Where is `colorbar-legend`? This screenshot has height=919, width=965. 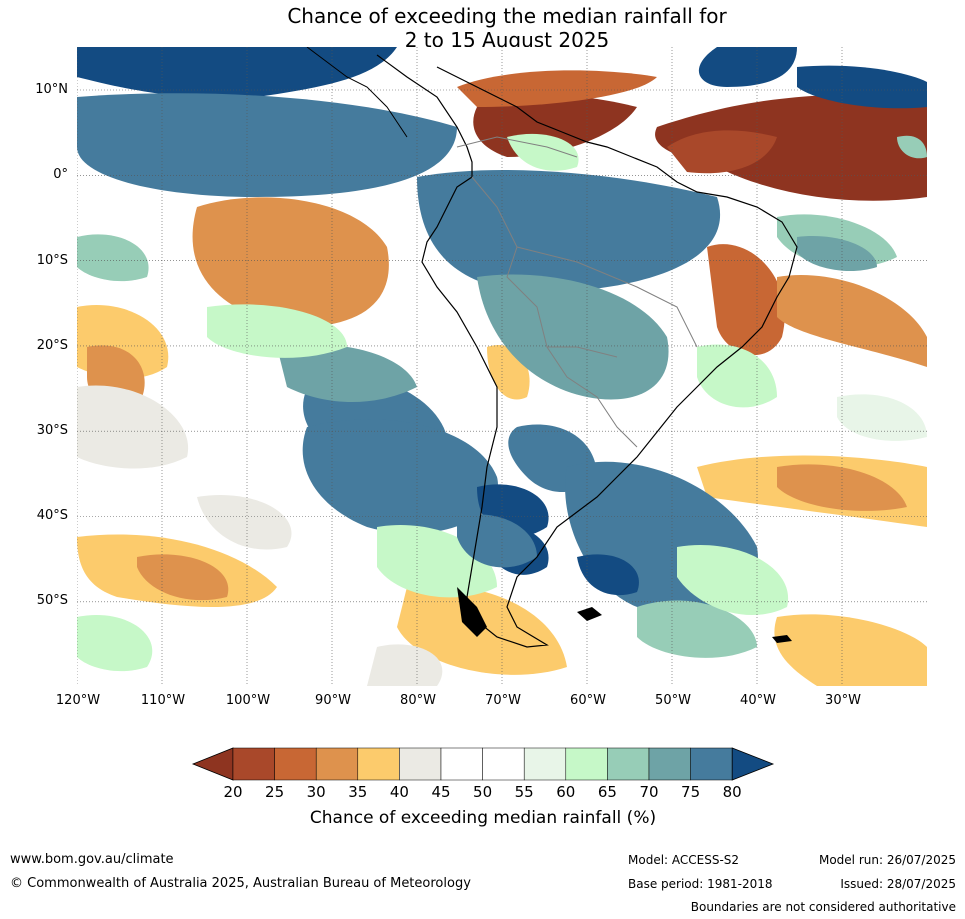 colorbar-legend is located at coordinates (483, 764).